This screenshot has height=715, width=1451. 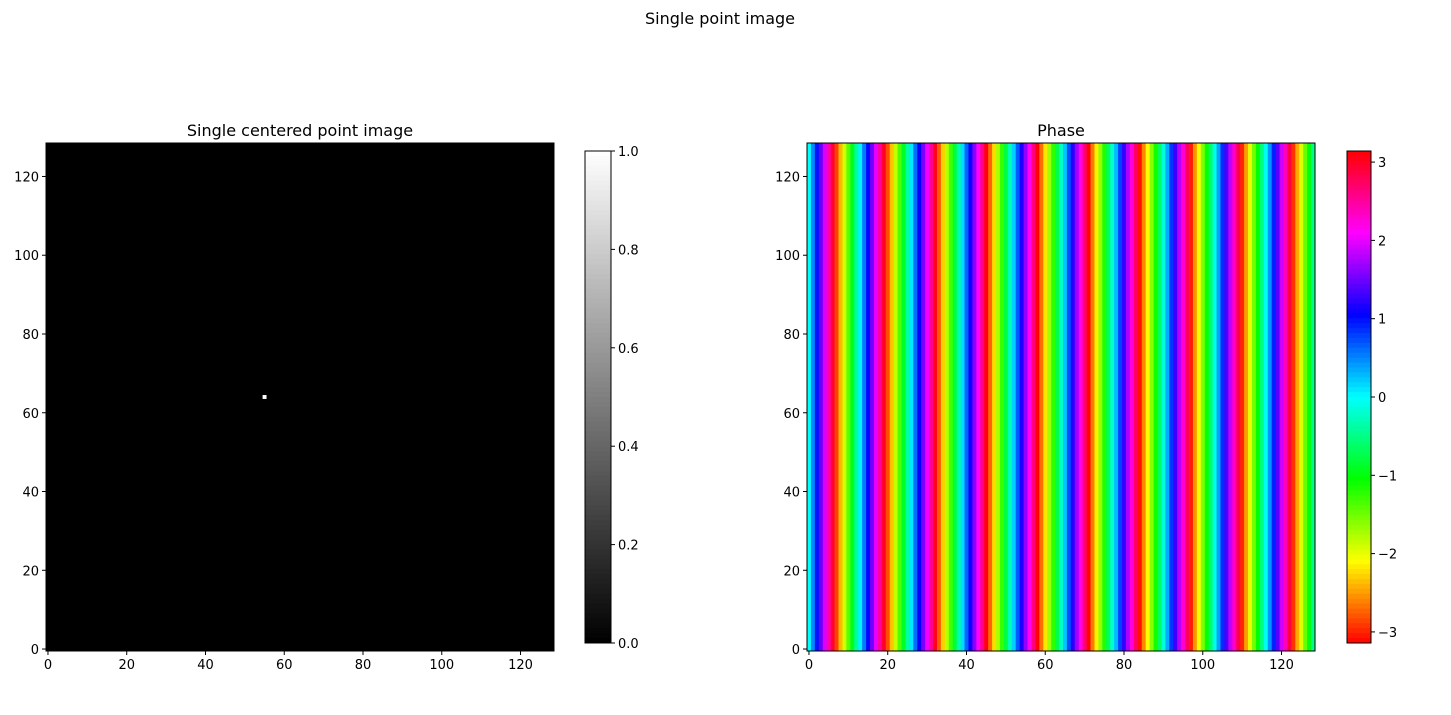 I want to click on x-tick-label: 60, so click(x=1045, y=665).